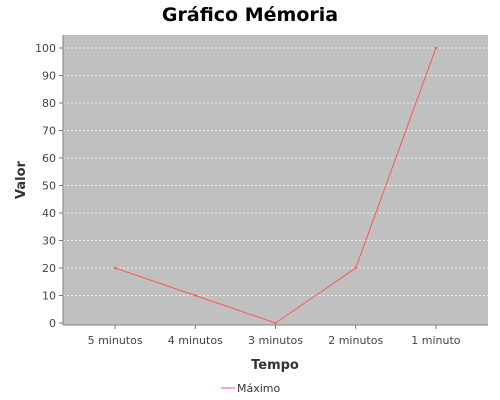  Describe the element at coordinates (52, 323) in the screenshot. I see `y-tick-label: 0` at that location.